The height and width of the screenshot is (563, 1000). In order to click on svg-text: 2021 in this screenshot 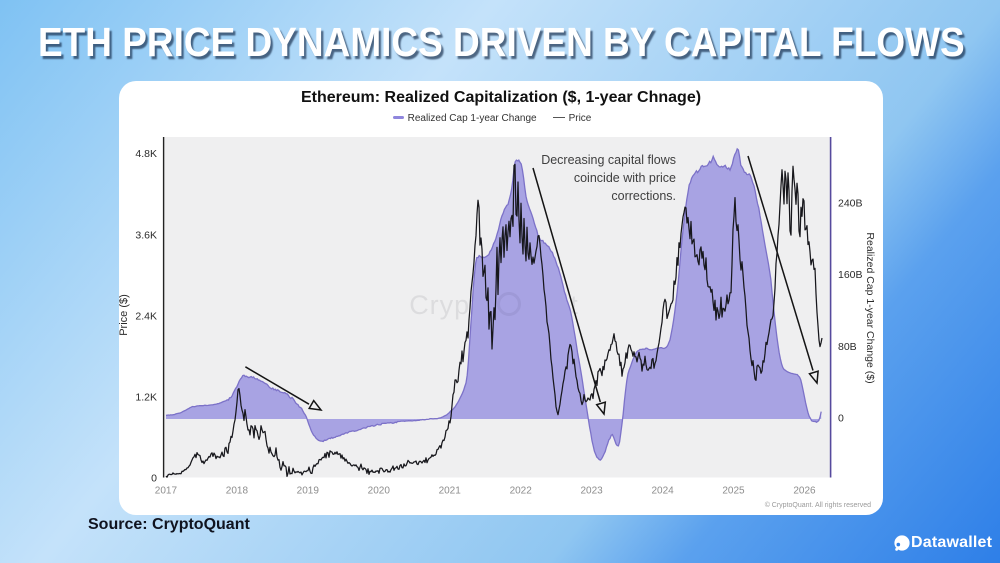, I will do `click(450, 491)`.